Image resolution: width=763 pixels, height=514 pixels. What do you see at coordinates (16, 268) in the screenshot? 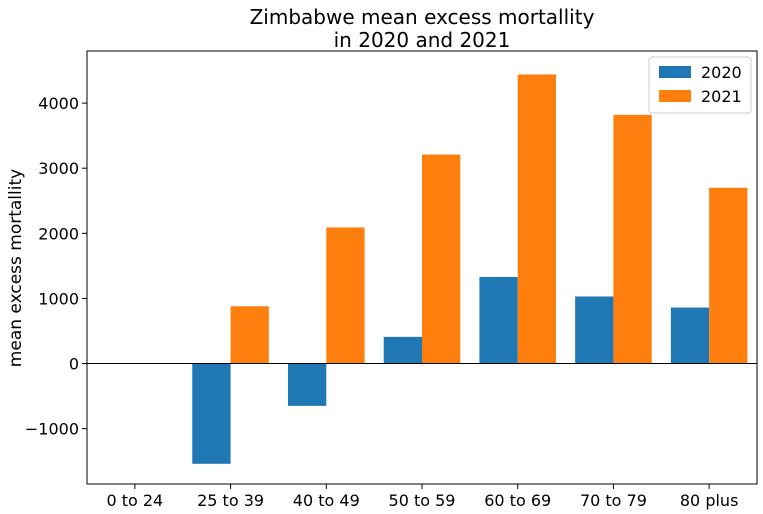
I see `y-axis-label: mean excess mortallity` at bounding box center [16, 268].